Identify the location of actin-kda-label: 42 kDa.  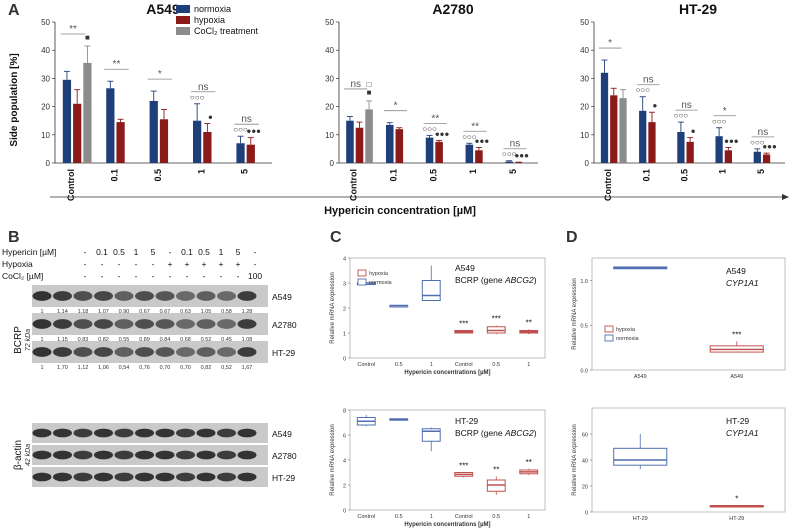
(28, 455).